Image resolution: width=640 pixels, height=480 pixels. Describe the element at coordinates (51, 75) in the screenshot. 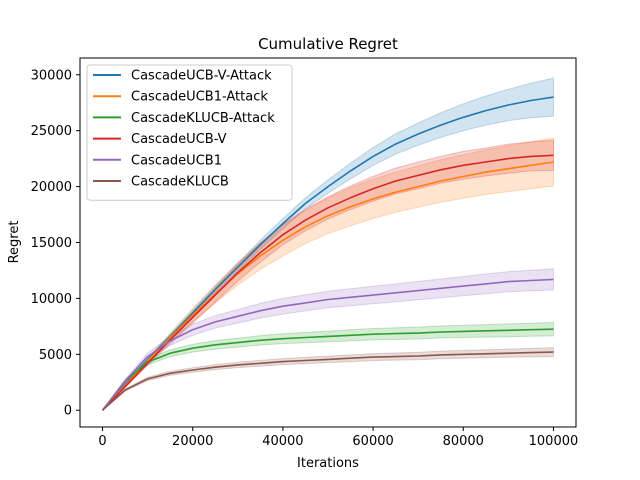

I see `y-tick-label: 30000` at that location.